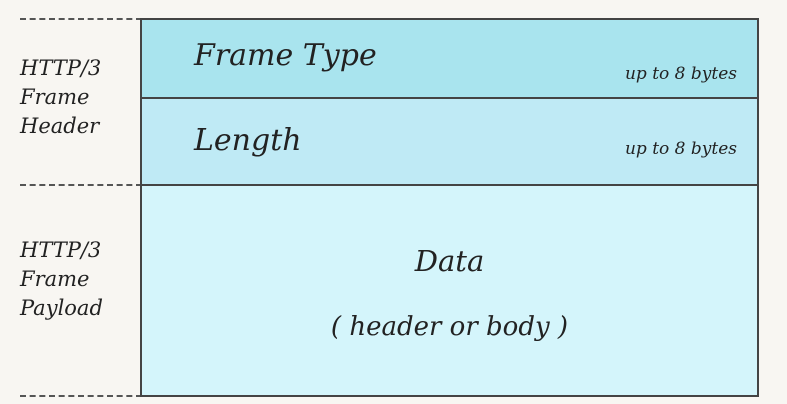  I want to click on length-name: Length, so click(248, 140).